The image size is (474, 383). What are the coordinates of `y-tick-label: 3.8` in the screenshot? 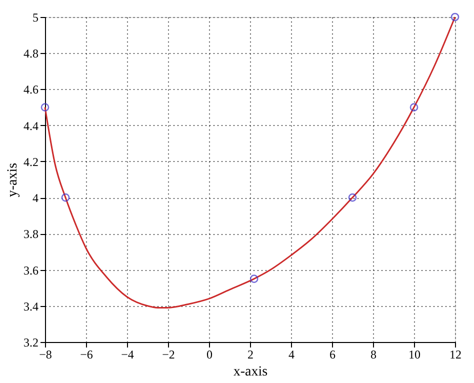 It's located at (31, 234).